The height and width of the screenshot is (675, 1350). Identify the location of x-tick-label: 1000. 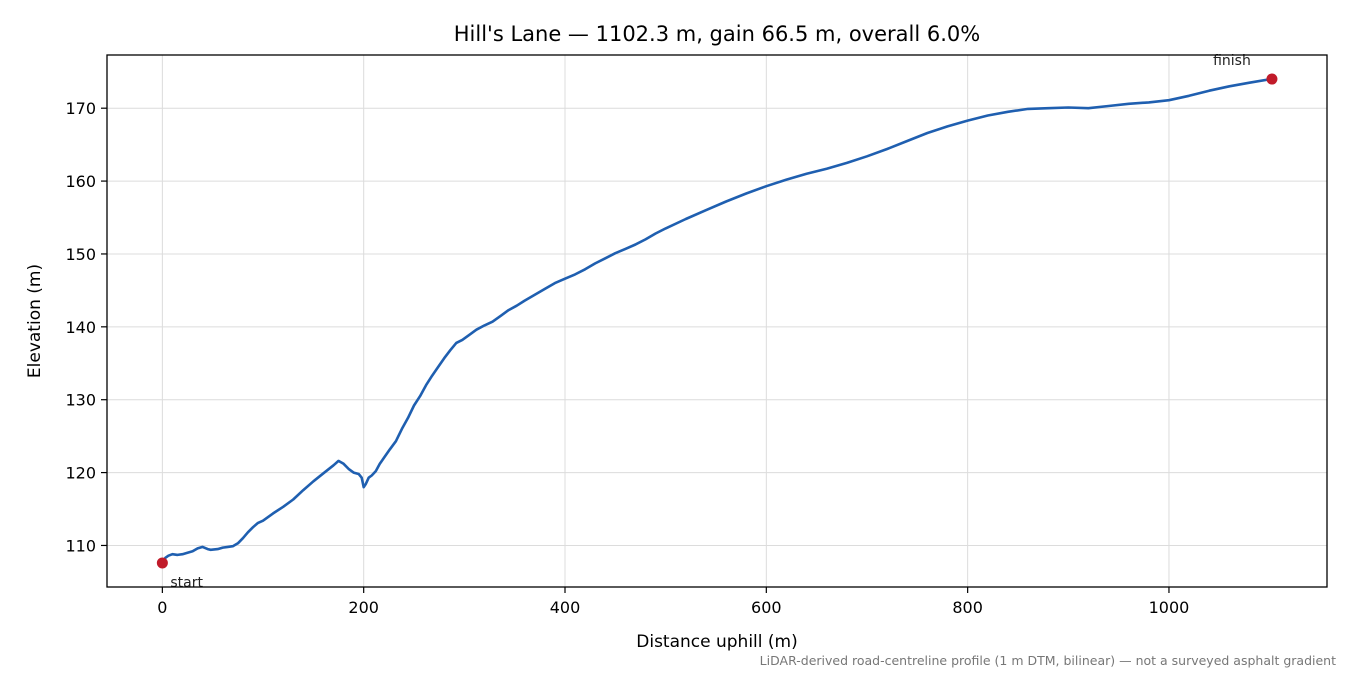
(1169, 607).